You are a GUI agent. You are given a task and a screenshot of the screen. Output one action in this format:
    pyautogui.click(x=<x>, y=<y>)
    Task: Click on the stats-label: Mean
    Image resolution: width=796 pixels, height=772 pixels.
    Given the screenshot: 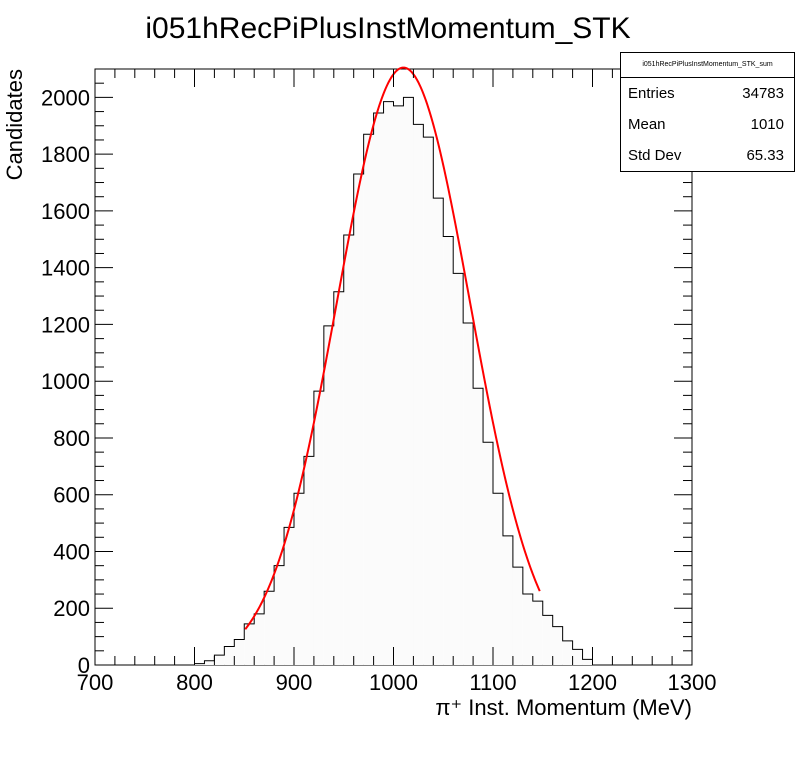 What is the action you would take?
    pyautogui.click(x=647, y=124)
    